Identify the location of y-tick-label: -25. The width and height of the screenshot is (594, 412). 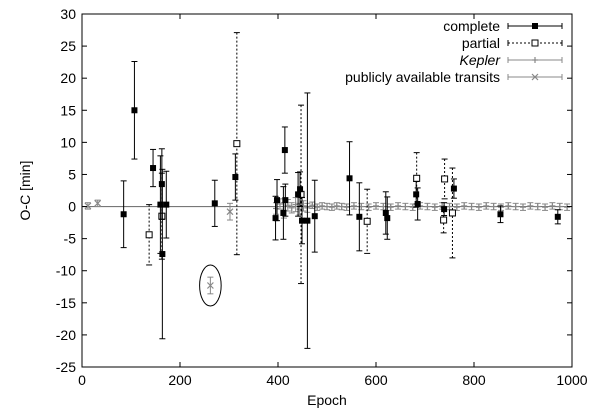
(66, 367).